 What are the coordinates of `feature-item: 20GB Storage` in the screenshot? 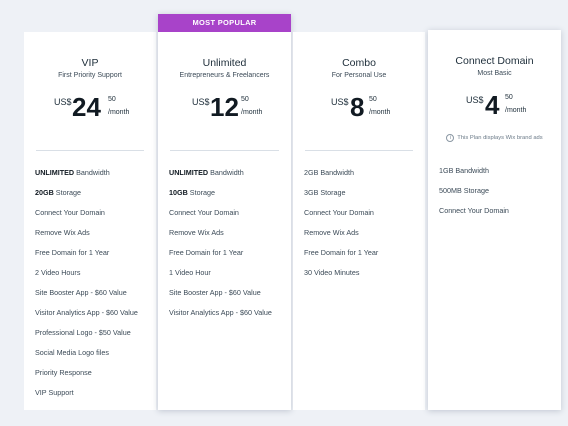 It's located at (93, 193).